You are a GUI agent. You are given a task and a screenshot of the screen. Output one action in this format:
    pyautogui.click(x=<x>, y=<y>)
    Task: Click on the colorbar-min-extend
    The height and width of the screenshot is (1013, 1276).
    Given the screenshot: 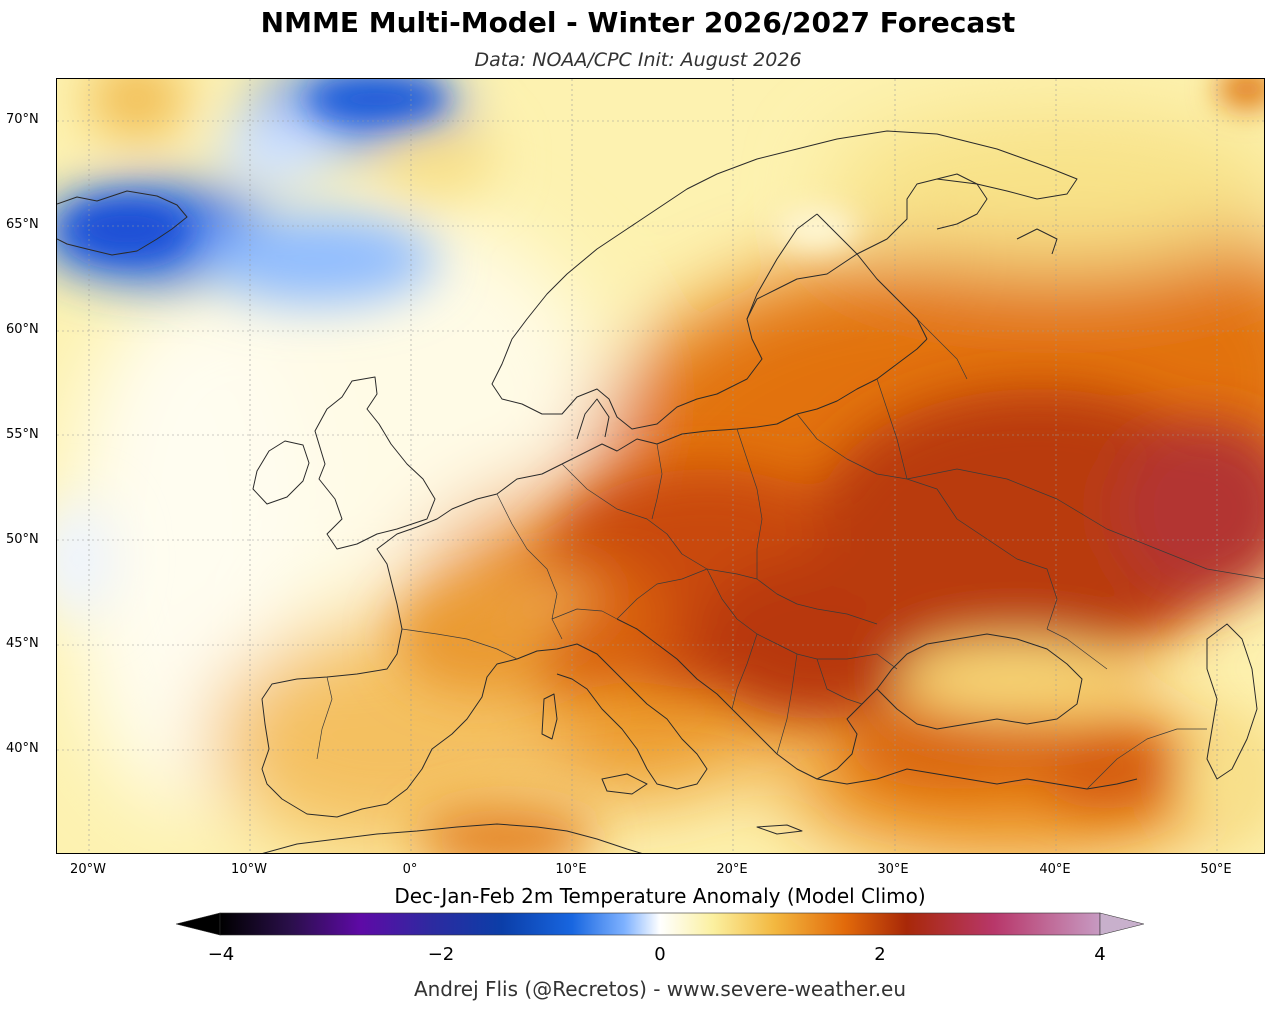 What is the action you would take?
    pyautogui.click(x=198, y=924)
    